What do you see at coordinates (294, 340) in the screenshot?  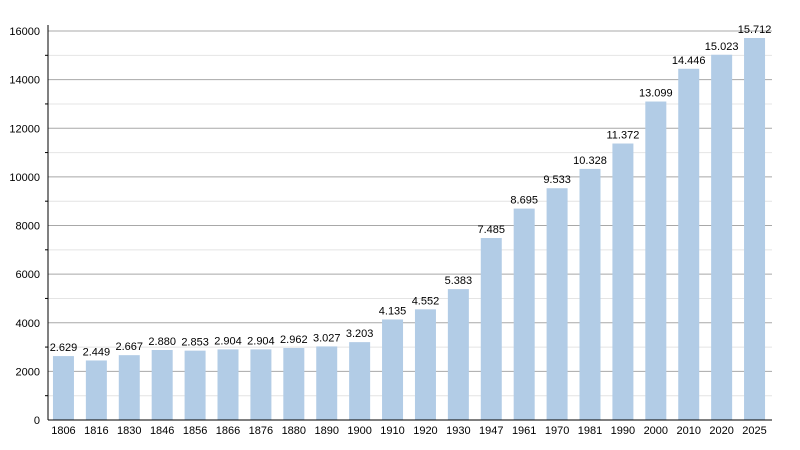 I see `data-label: 2.962` at bounding box center [294, 340].